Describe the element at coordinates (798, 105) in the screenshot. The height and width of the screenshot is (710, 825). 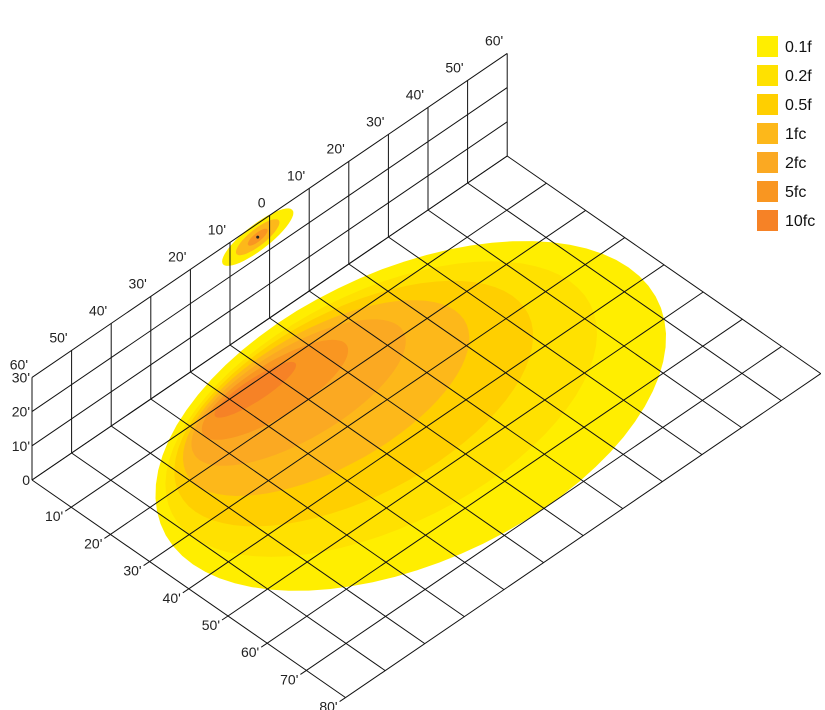
I see `legend-label: 0.5f` at that location.